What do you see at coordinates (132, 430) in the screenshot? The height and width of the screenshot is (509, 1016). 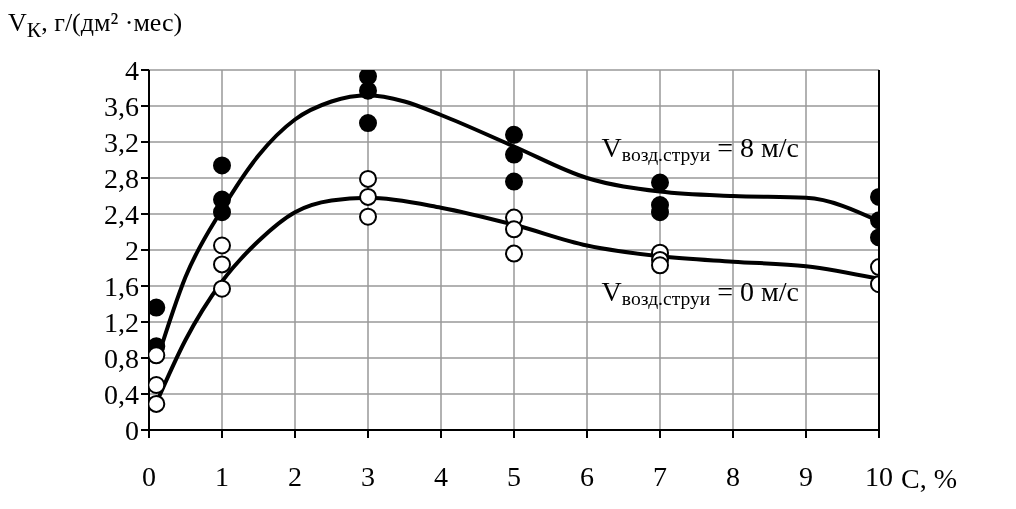 I see `y-tick-label: 0` at bounding box center [132, 430].